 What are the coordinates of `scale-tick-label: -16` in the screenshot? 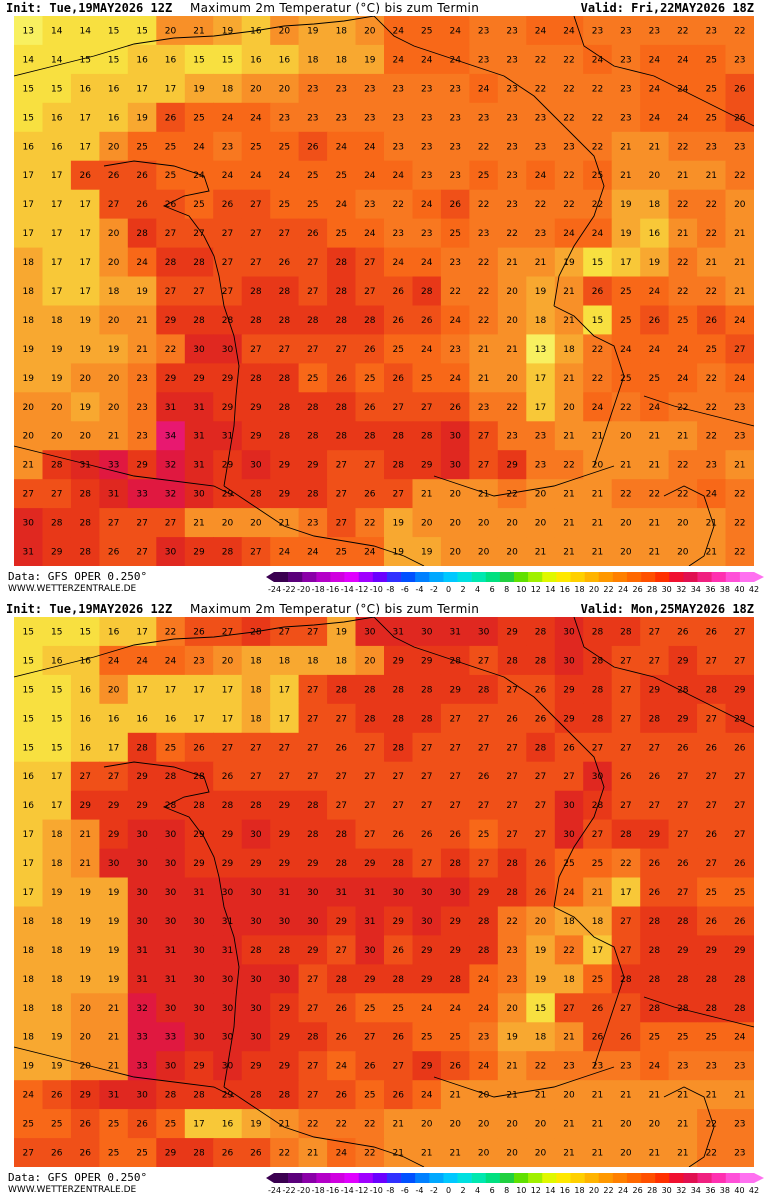 It's located at (333, 1190).